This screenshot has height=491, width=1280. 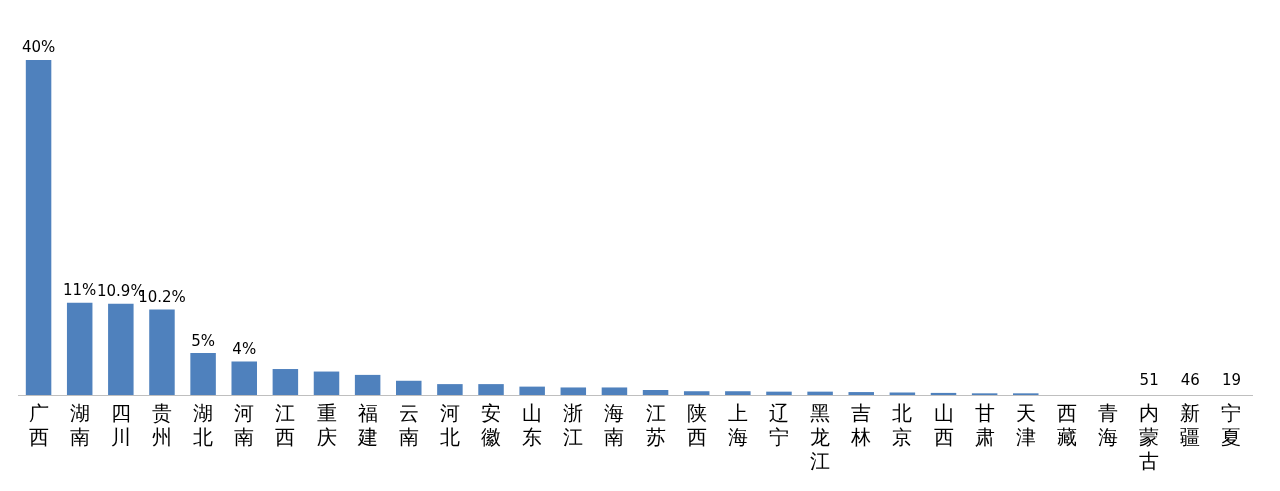 I want to click on x-tick-label: 云南, so click(x=408, y=425).